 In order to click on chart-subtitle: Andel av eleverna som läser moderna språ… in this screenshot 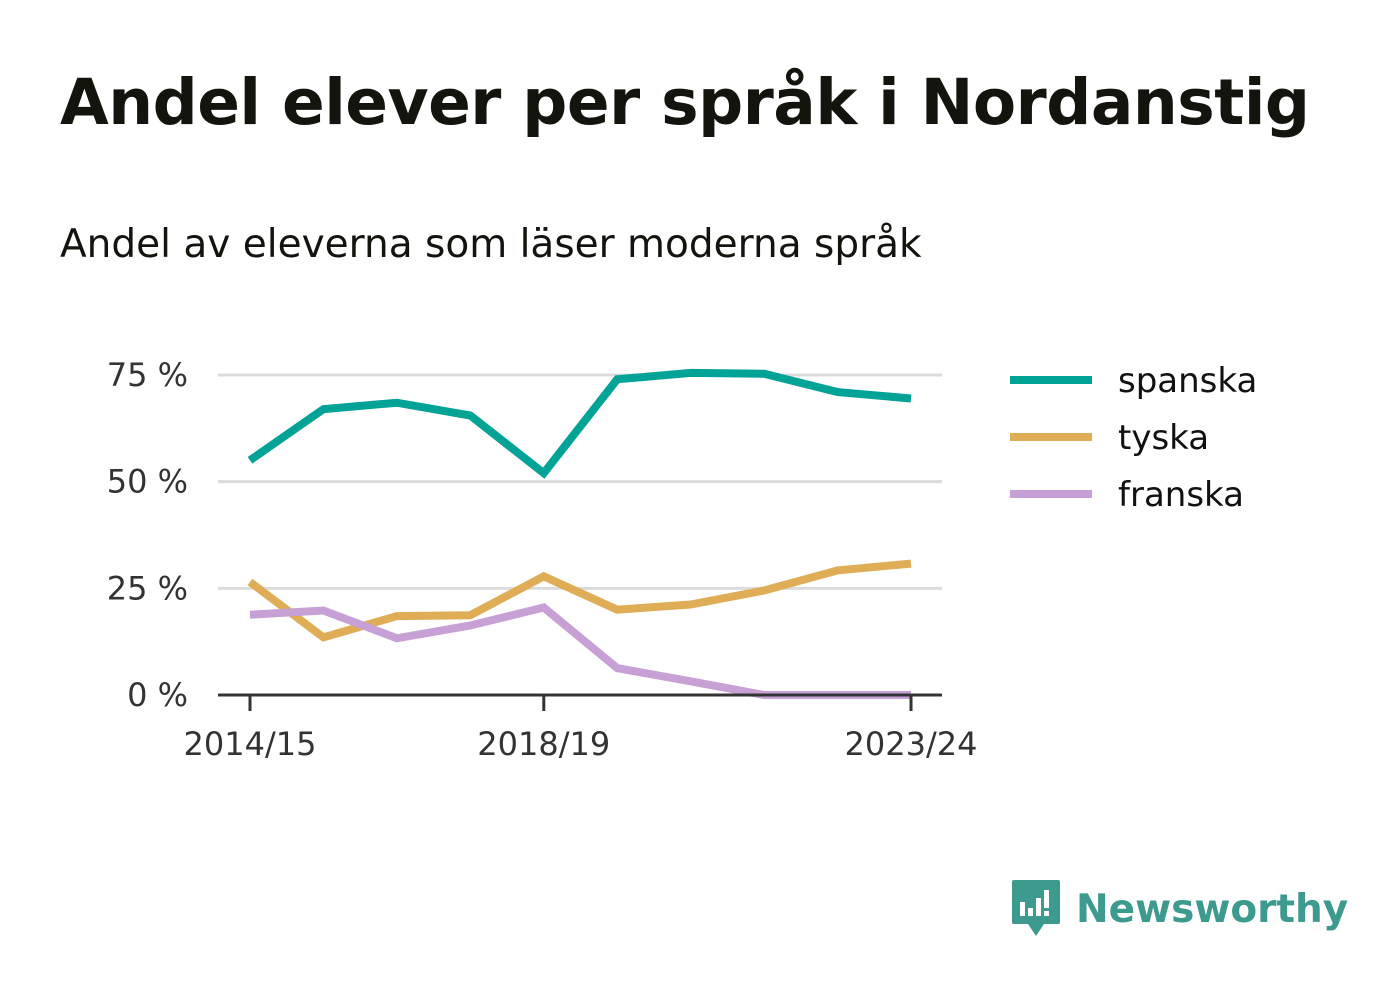, I will do `click(491, 244)`.